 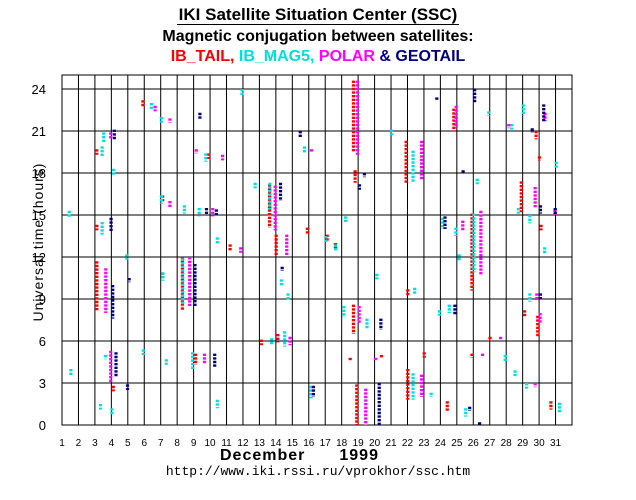 What do you see at coordinates (318, 36) in the screenshot?
I see `chart-subtitle: Magnetic conjugation between satellites:` at bounding box center [318, 36].